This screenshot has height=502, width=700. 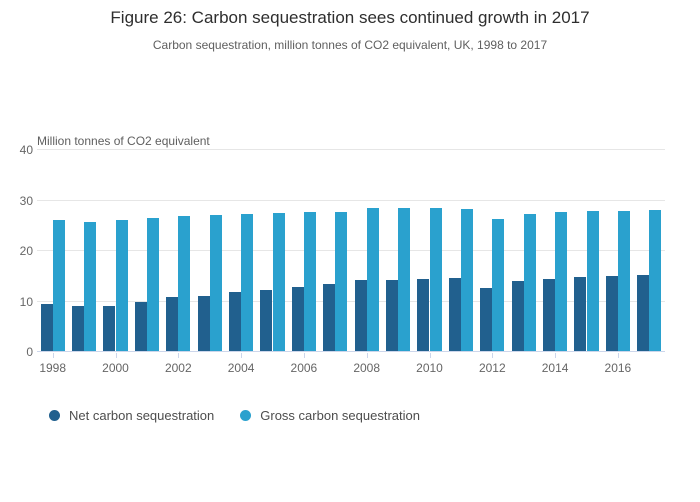 I want to click on bar-net-2016, so click(x=611, y=313).